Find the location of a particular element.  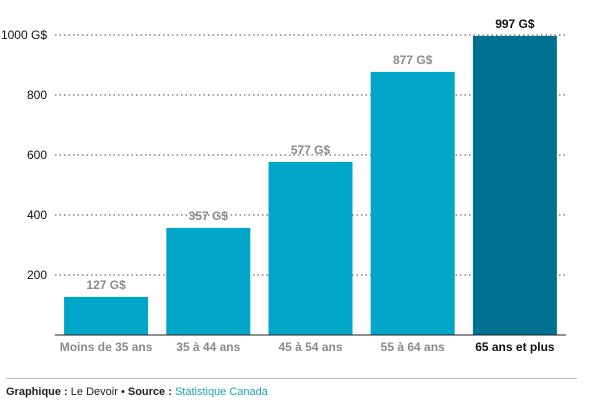

graphique-label: Graphique : is located at coordinates (37, 392).